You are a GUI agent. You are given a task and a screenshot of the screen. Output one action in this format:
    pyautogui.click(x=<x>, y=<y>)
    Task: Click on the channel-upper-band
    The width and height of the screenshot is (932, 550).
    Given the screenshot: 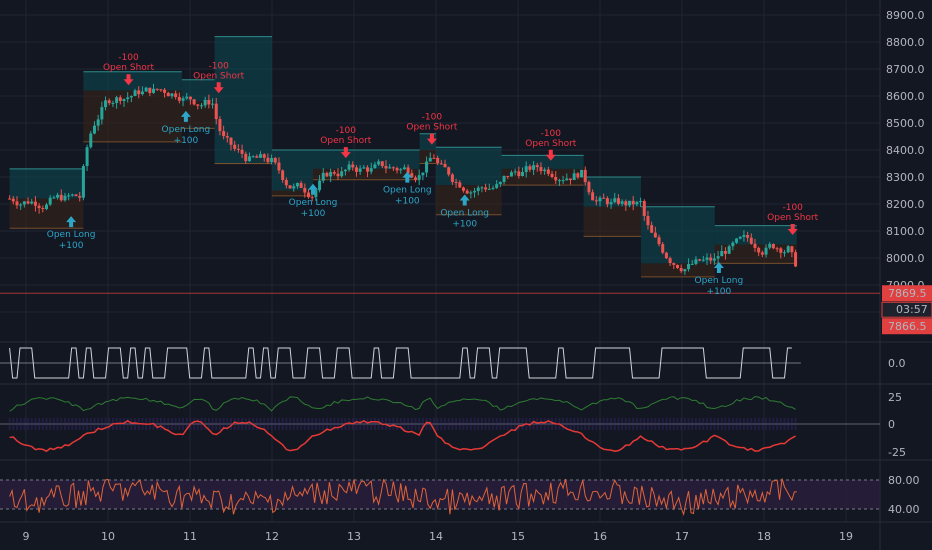 What is the action you would take?
    pyautogui.click(x=755, y=235)
    